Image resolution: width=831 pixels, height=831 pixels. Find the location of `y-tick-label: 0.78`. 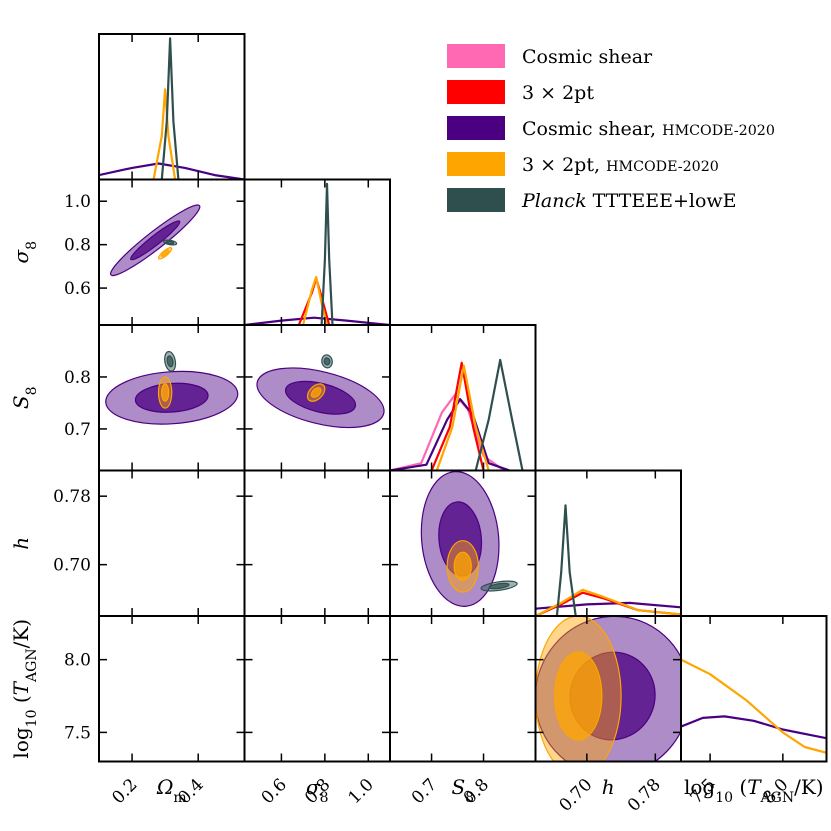

y-tick-label: 0.78 is located at coordinates (72, 497).